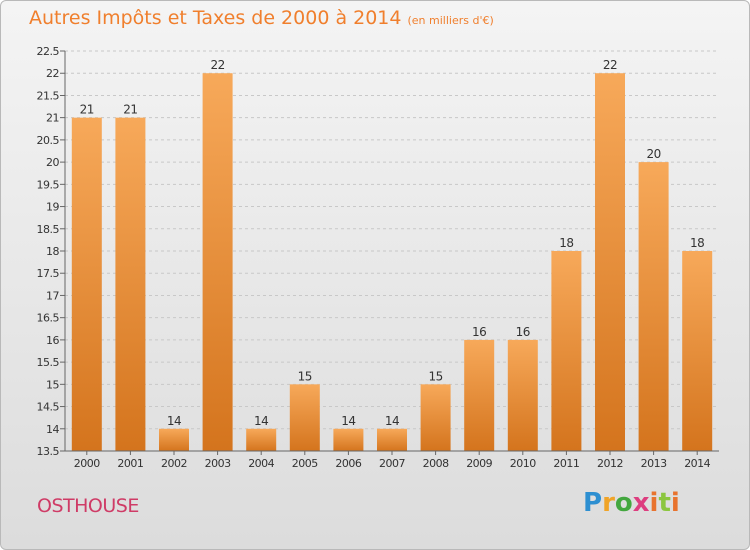 The height and width of the screenshot is (550, 750). Describe the element at coordinates (48, 318) in the screenshot. I see `y-tick-label: 16.5` at that location.